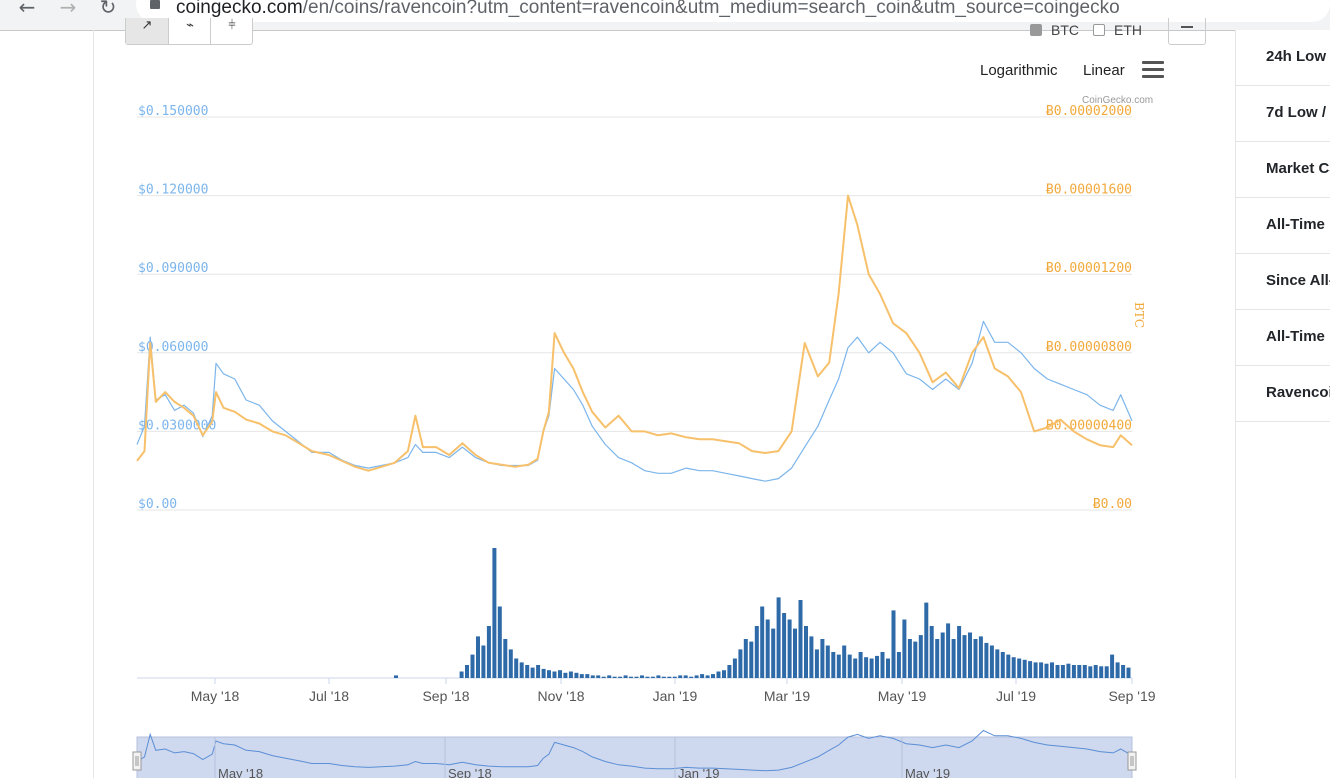 Image resolution: width=1330 pixels, height=778 pixels. What do you see at coordinates (787, 696) in the screenshot?
I see `x-tick-label: Mar '19` at bounding box center [787, 696].